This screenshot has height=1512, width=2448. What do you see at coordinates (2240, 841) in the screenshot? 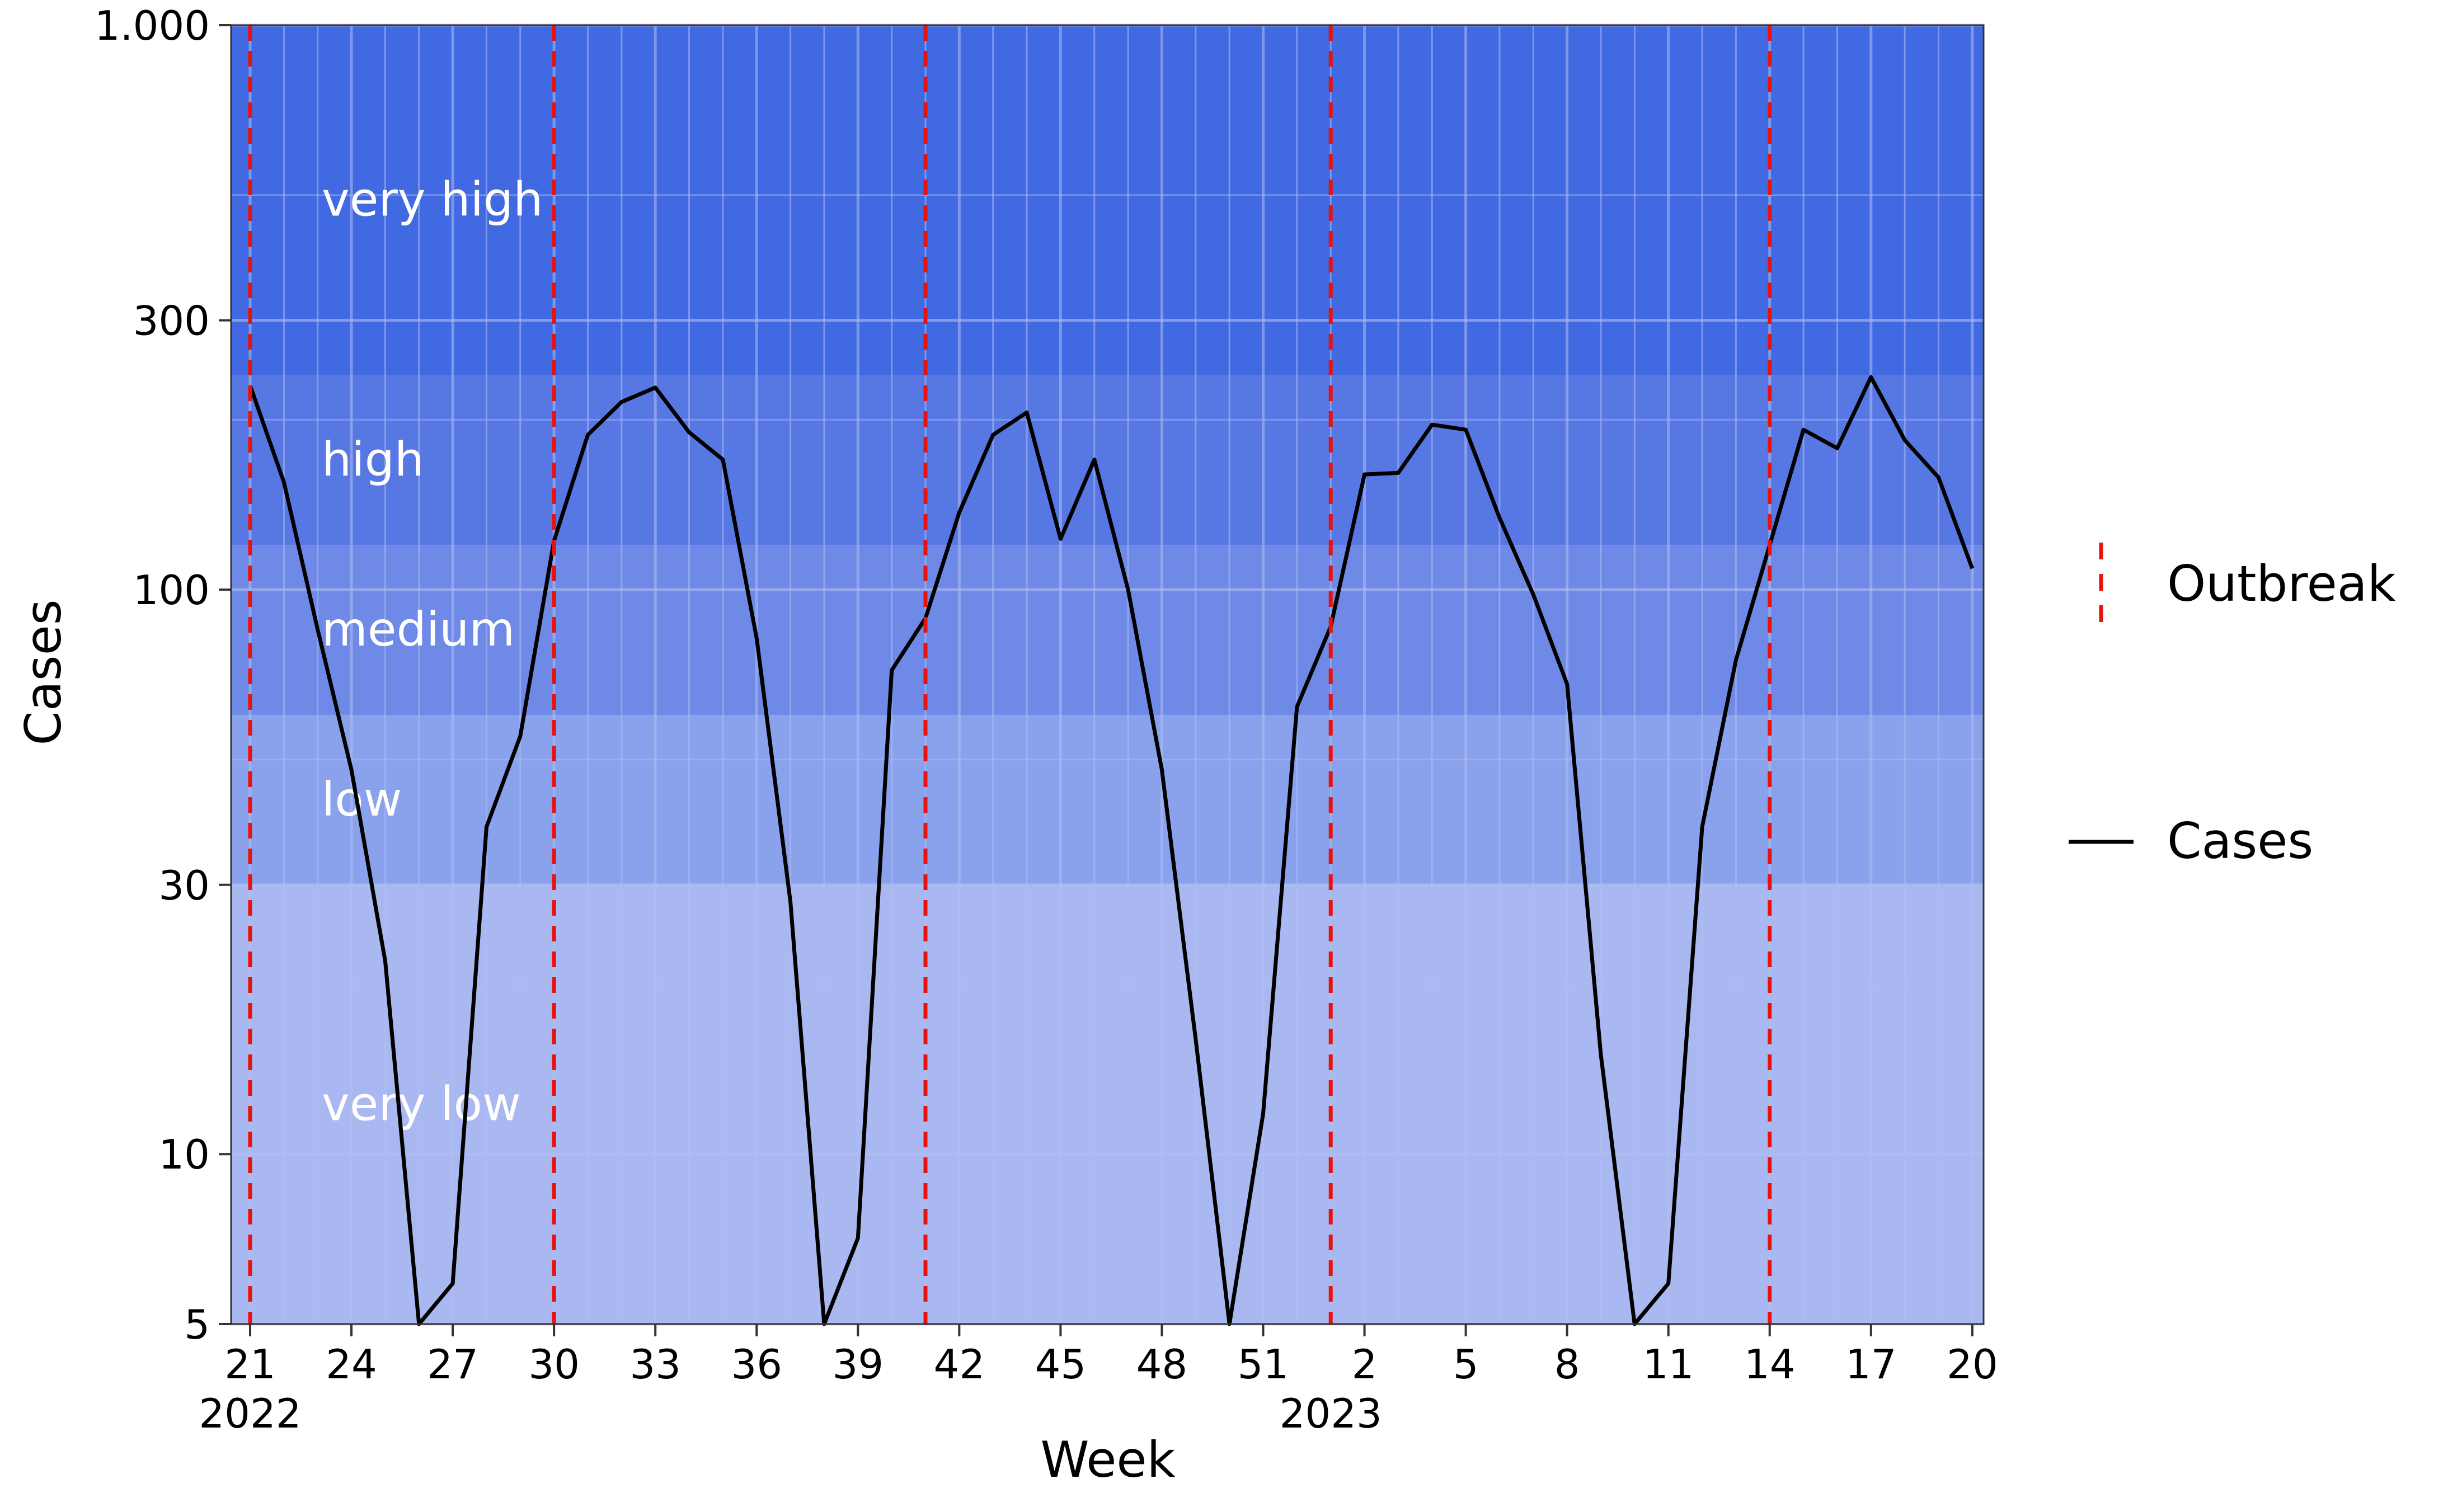
I see `legend-label-cases: Cases` at bounding box center [2240, 841].